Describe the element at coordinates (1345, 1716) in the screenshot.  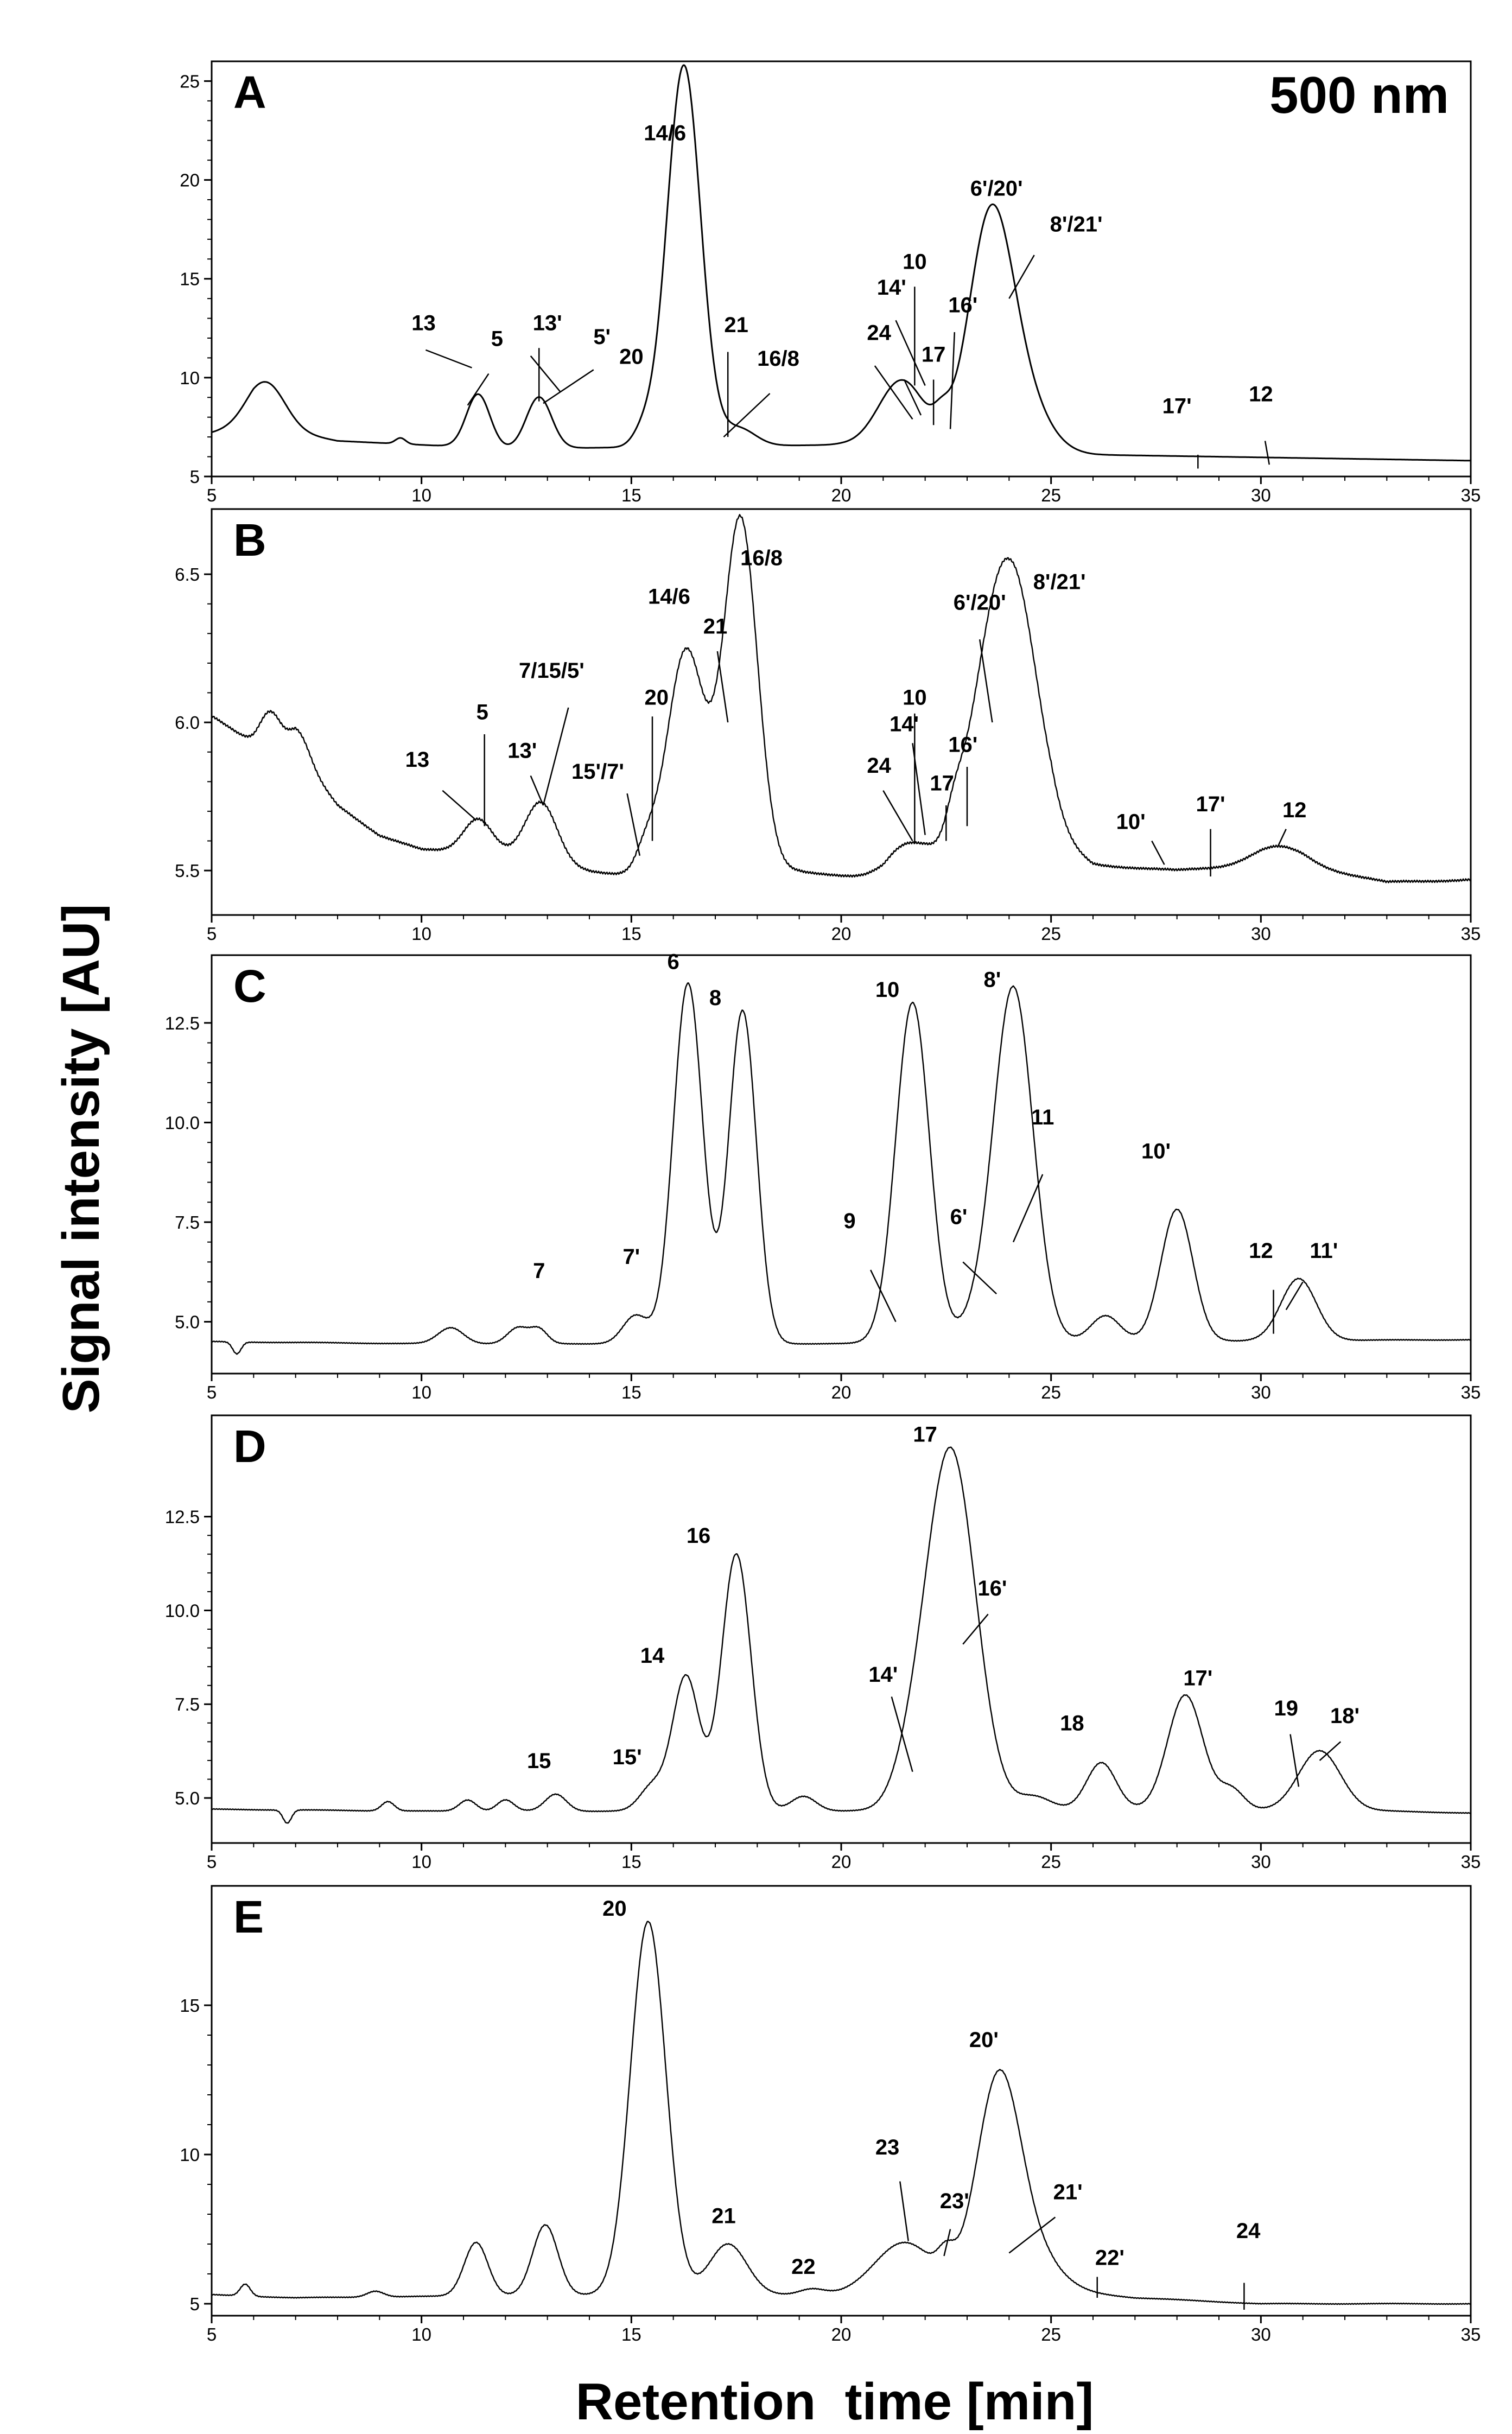
I see `peak-annotation: 18'` at that location.